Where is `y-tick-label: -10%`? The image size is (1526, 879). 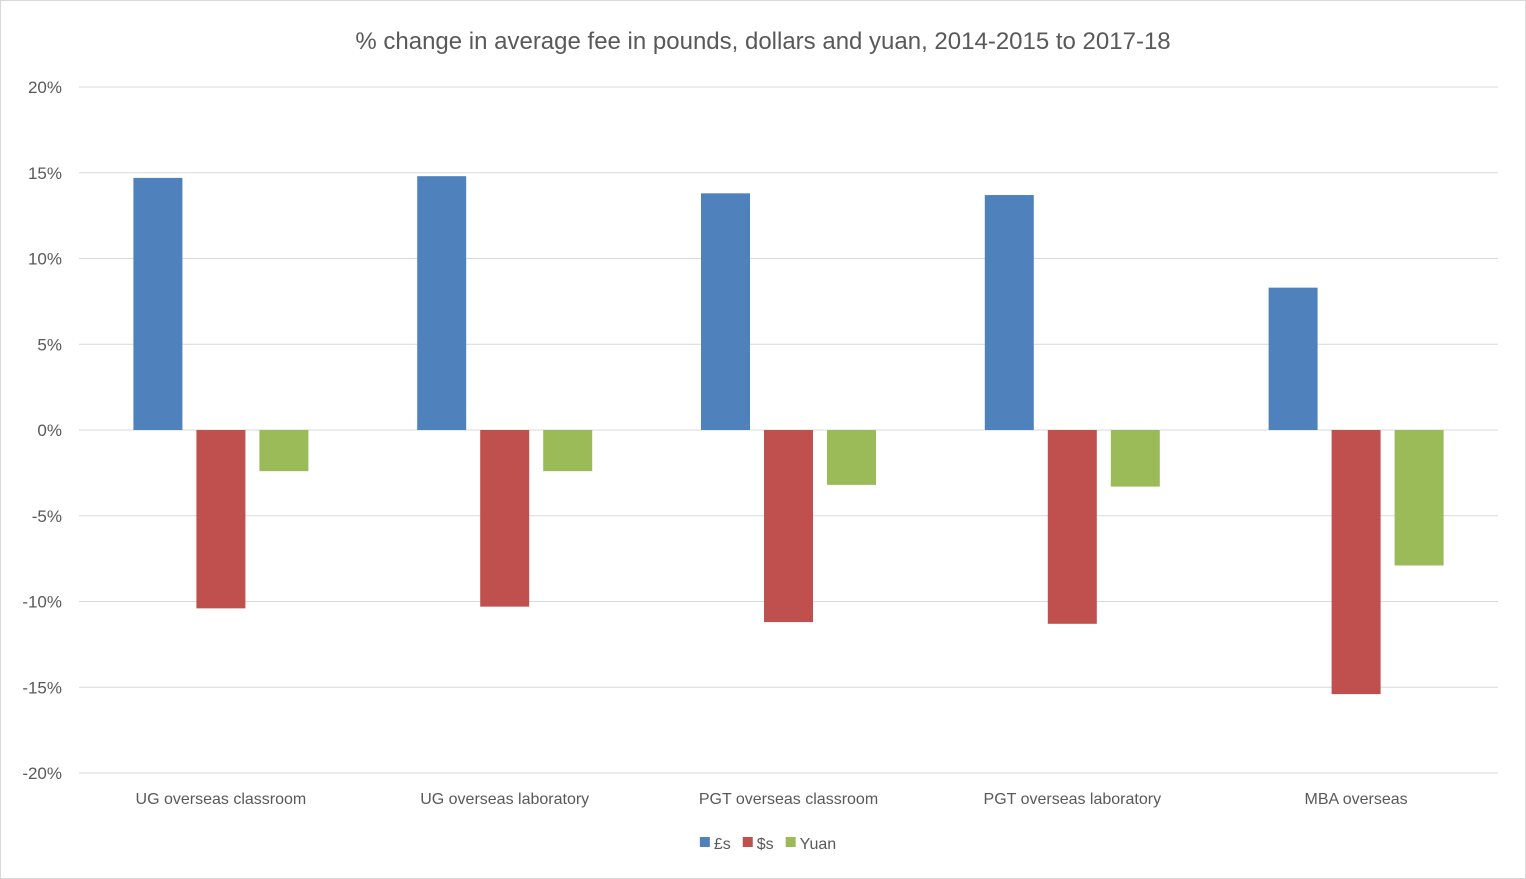
y-tick-label: -10% is located at coordinates (42, 602).